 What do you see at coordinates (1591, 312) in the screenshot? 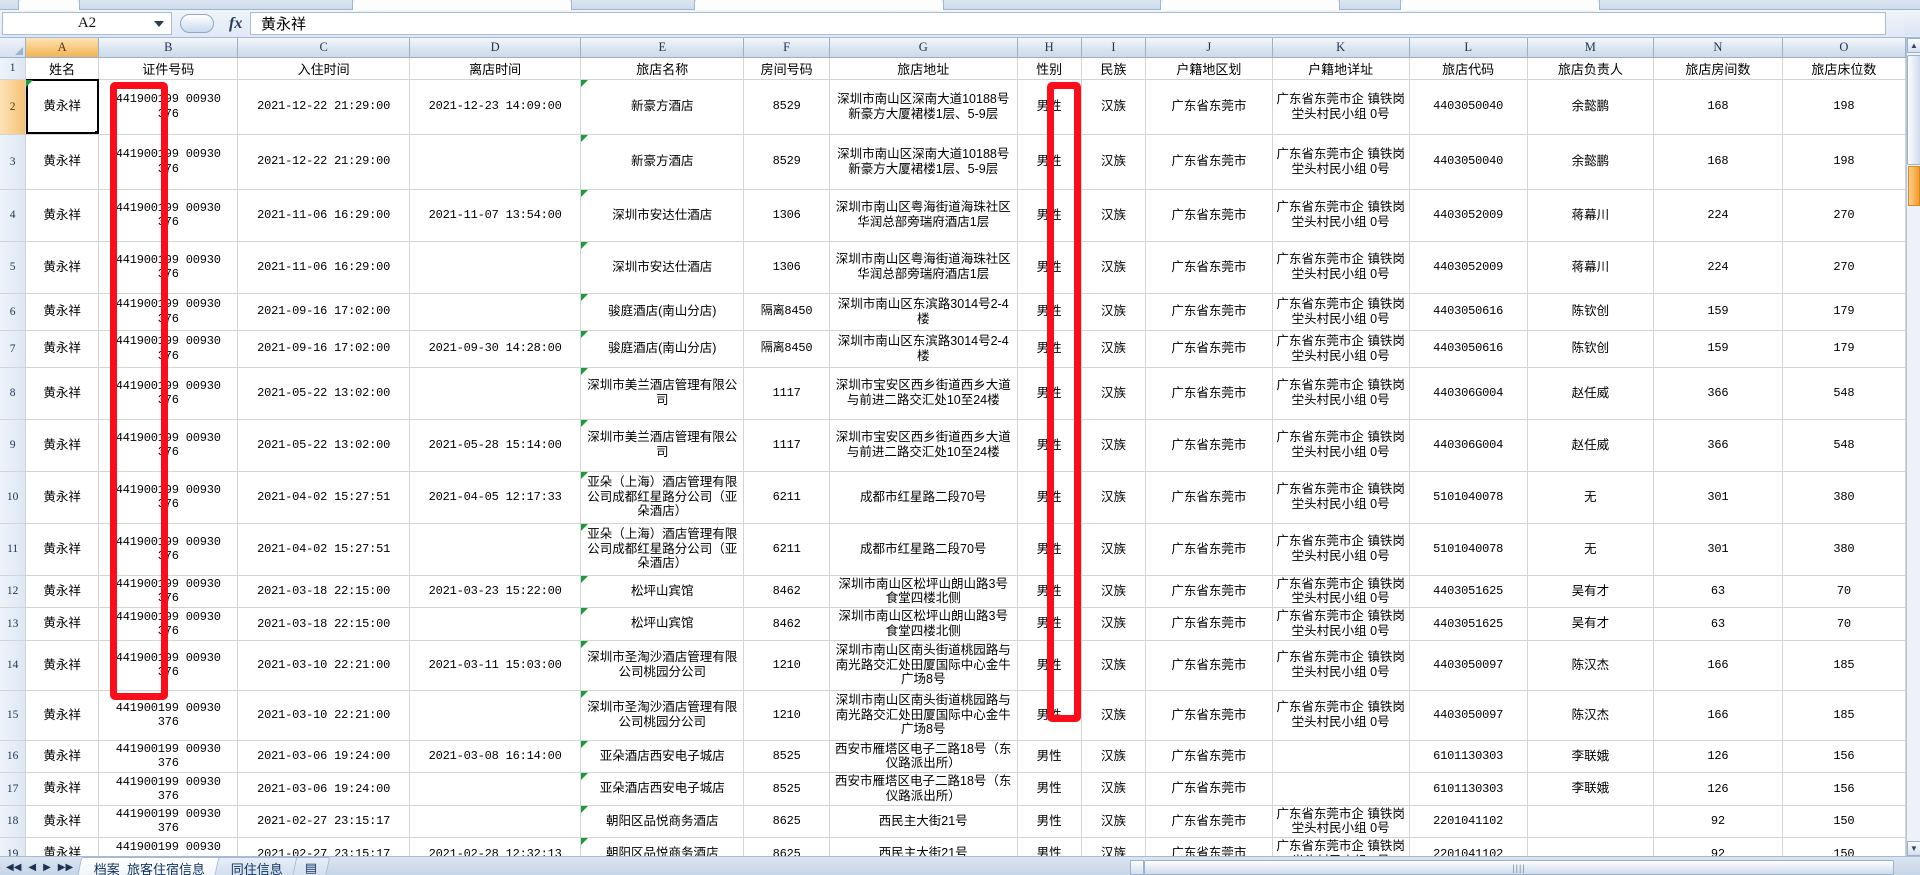
I see `cell-M6: 陈钦创` at bounding box center [1591, 312].